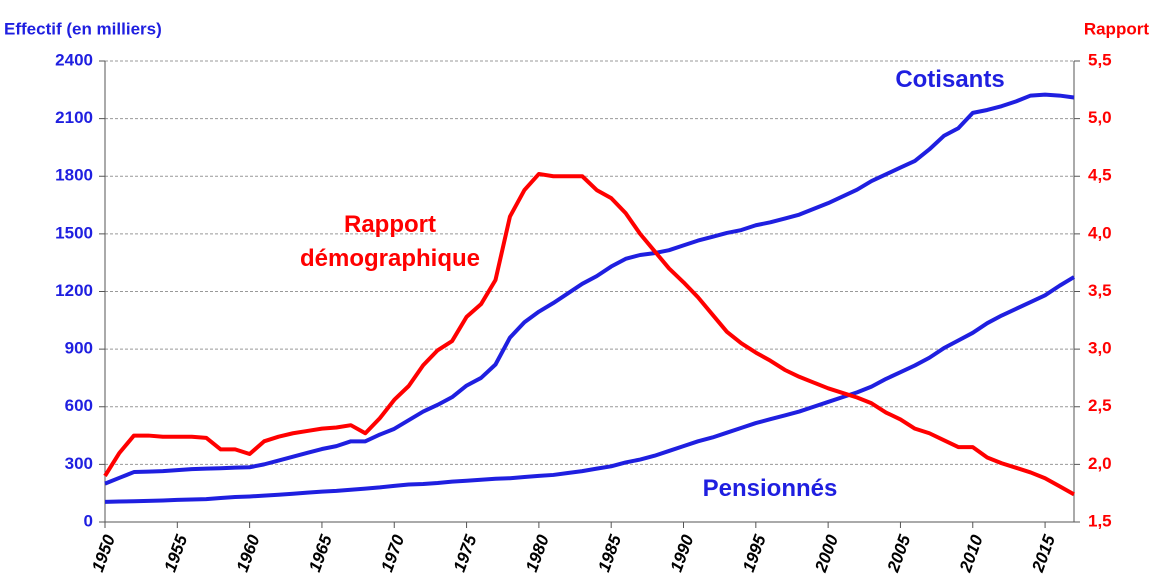  I want to click on y-tick-label: 2400, so click(74, 59).